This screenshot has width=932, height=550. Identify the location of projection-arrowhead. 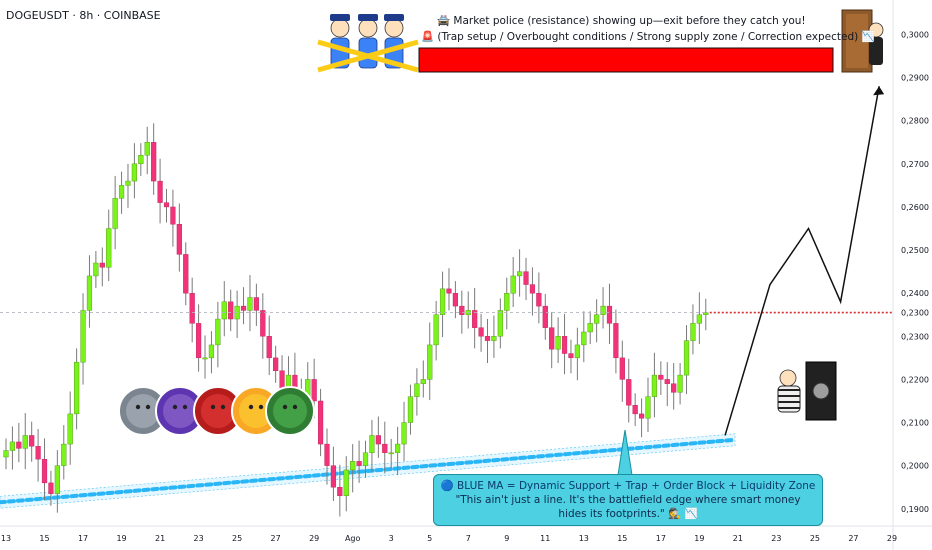
(879, 91).